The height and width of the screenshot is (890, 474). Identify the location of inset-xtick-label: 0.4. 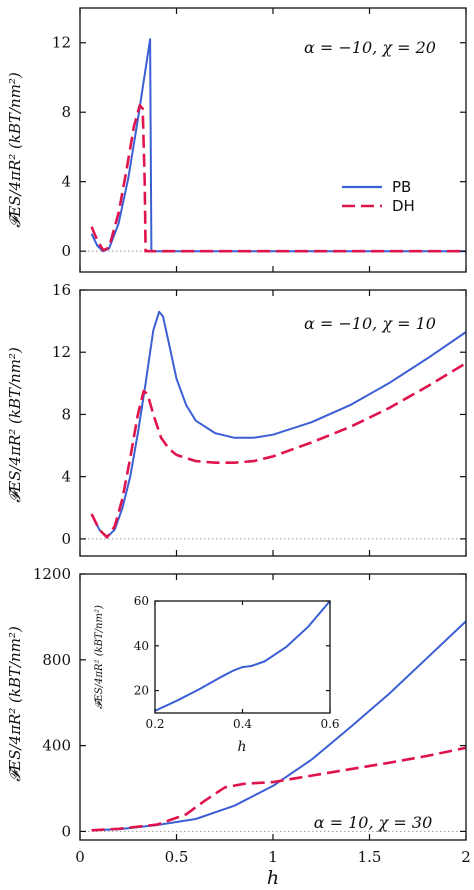
(242, 724).